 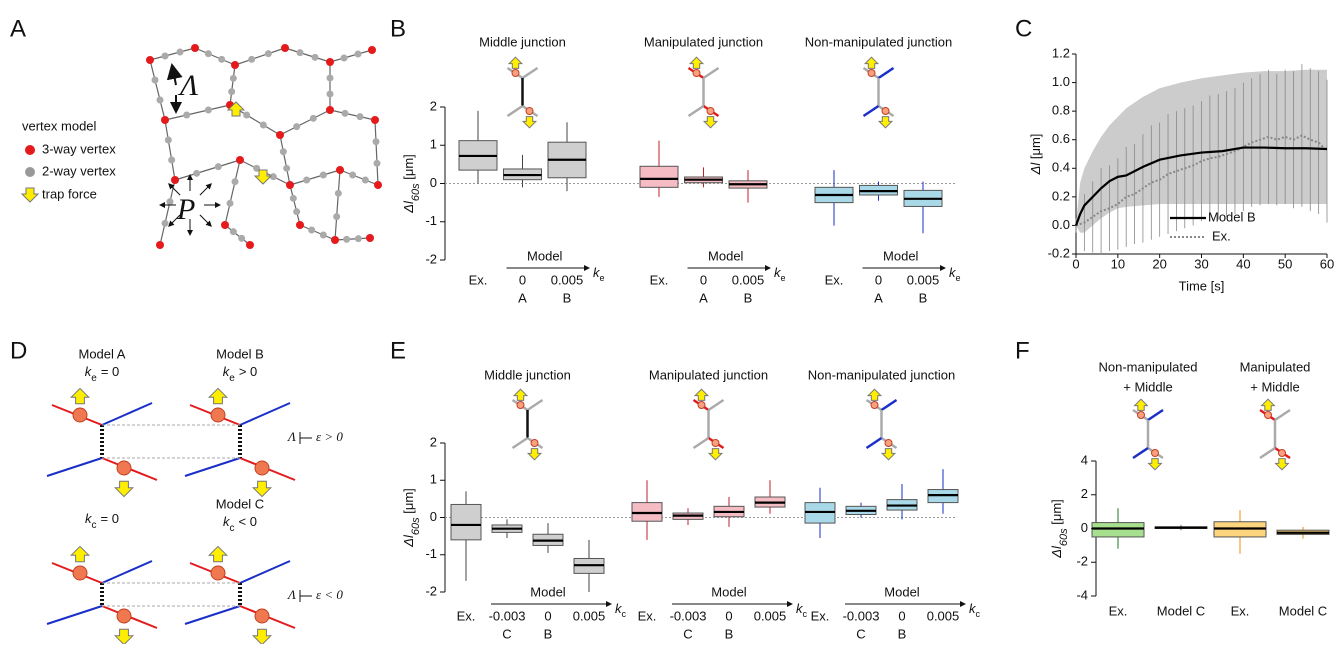 I want to click on group-title: Middle junction, so click(x=522, y=41).